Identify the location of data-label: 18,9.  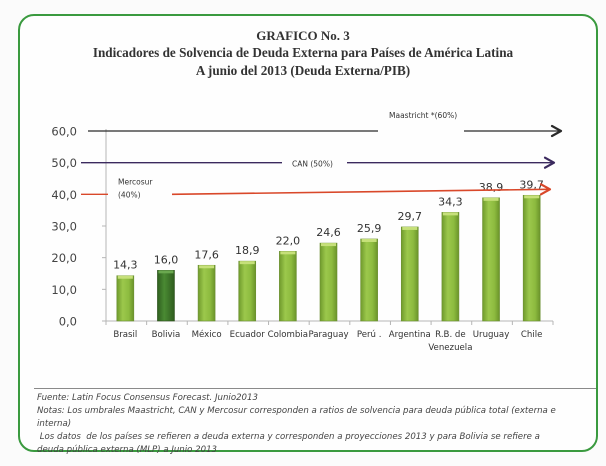
(247, 250).